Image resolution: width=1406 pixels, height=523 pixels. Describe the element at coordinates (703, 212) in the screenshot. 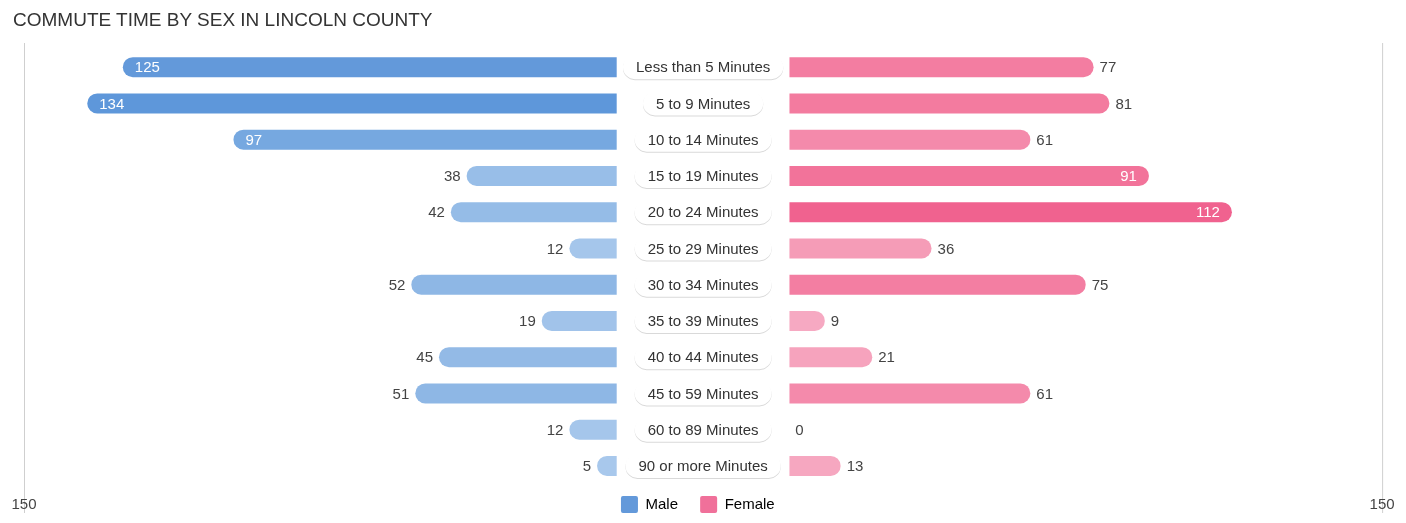

I see `y-tick-label: 20 to 24 Minutes` at that location.